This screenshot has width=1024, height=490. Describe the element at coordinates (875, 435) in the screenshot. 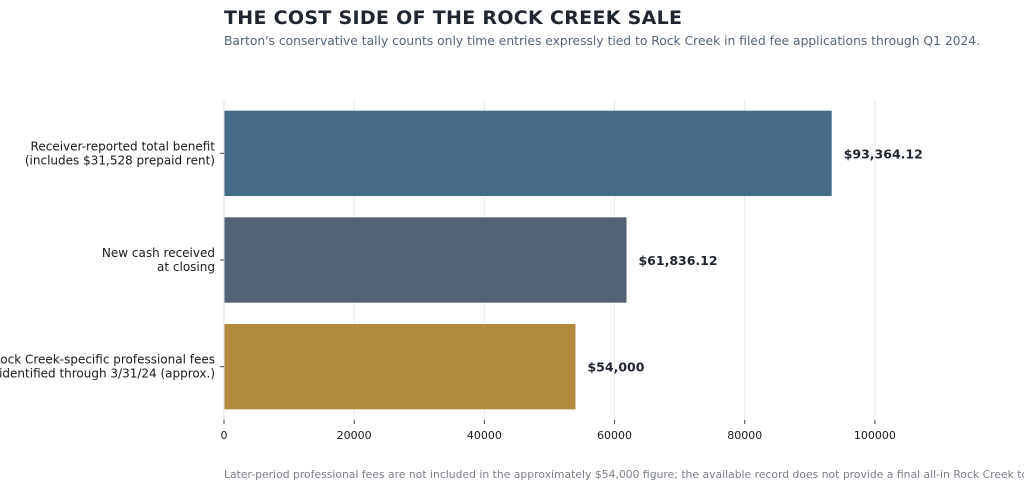

I see `x-tick-label: 100000` at that location.